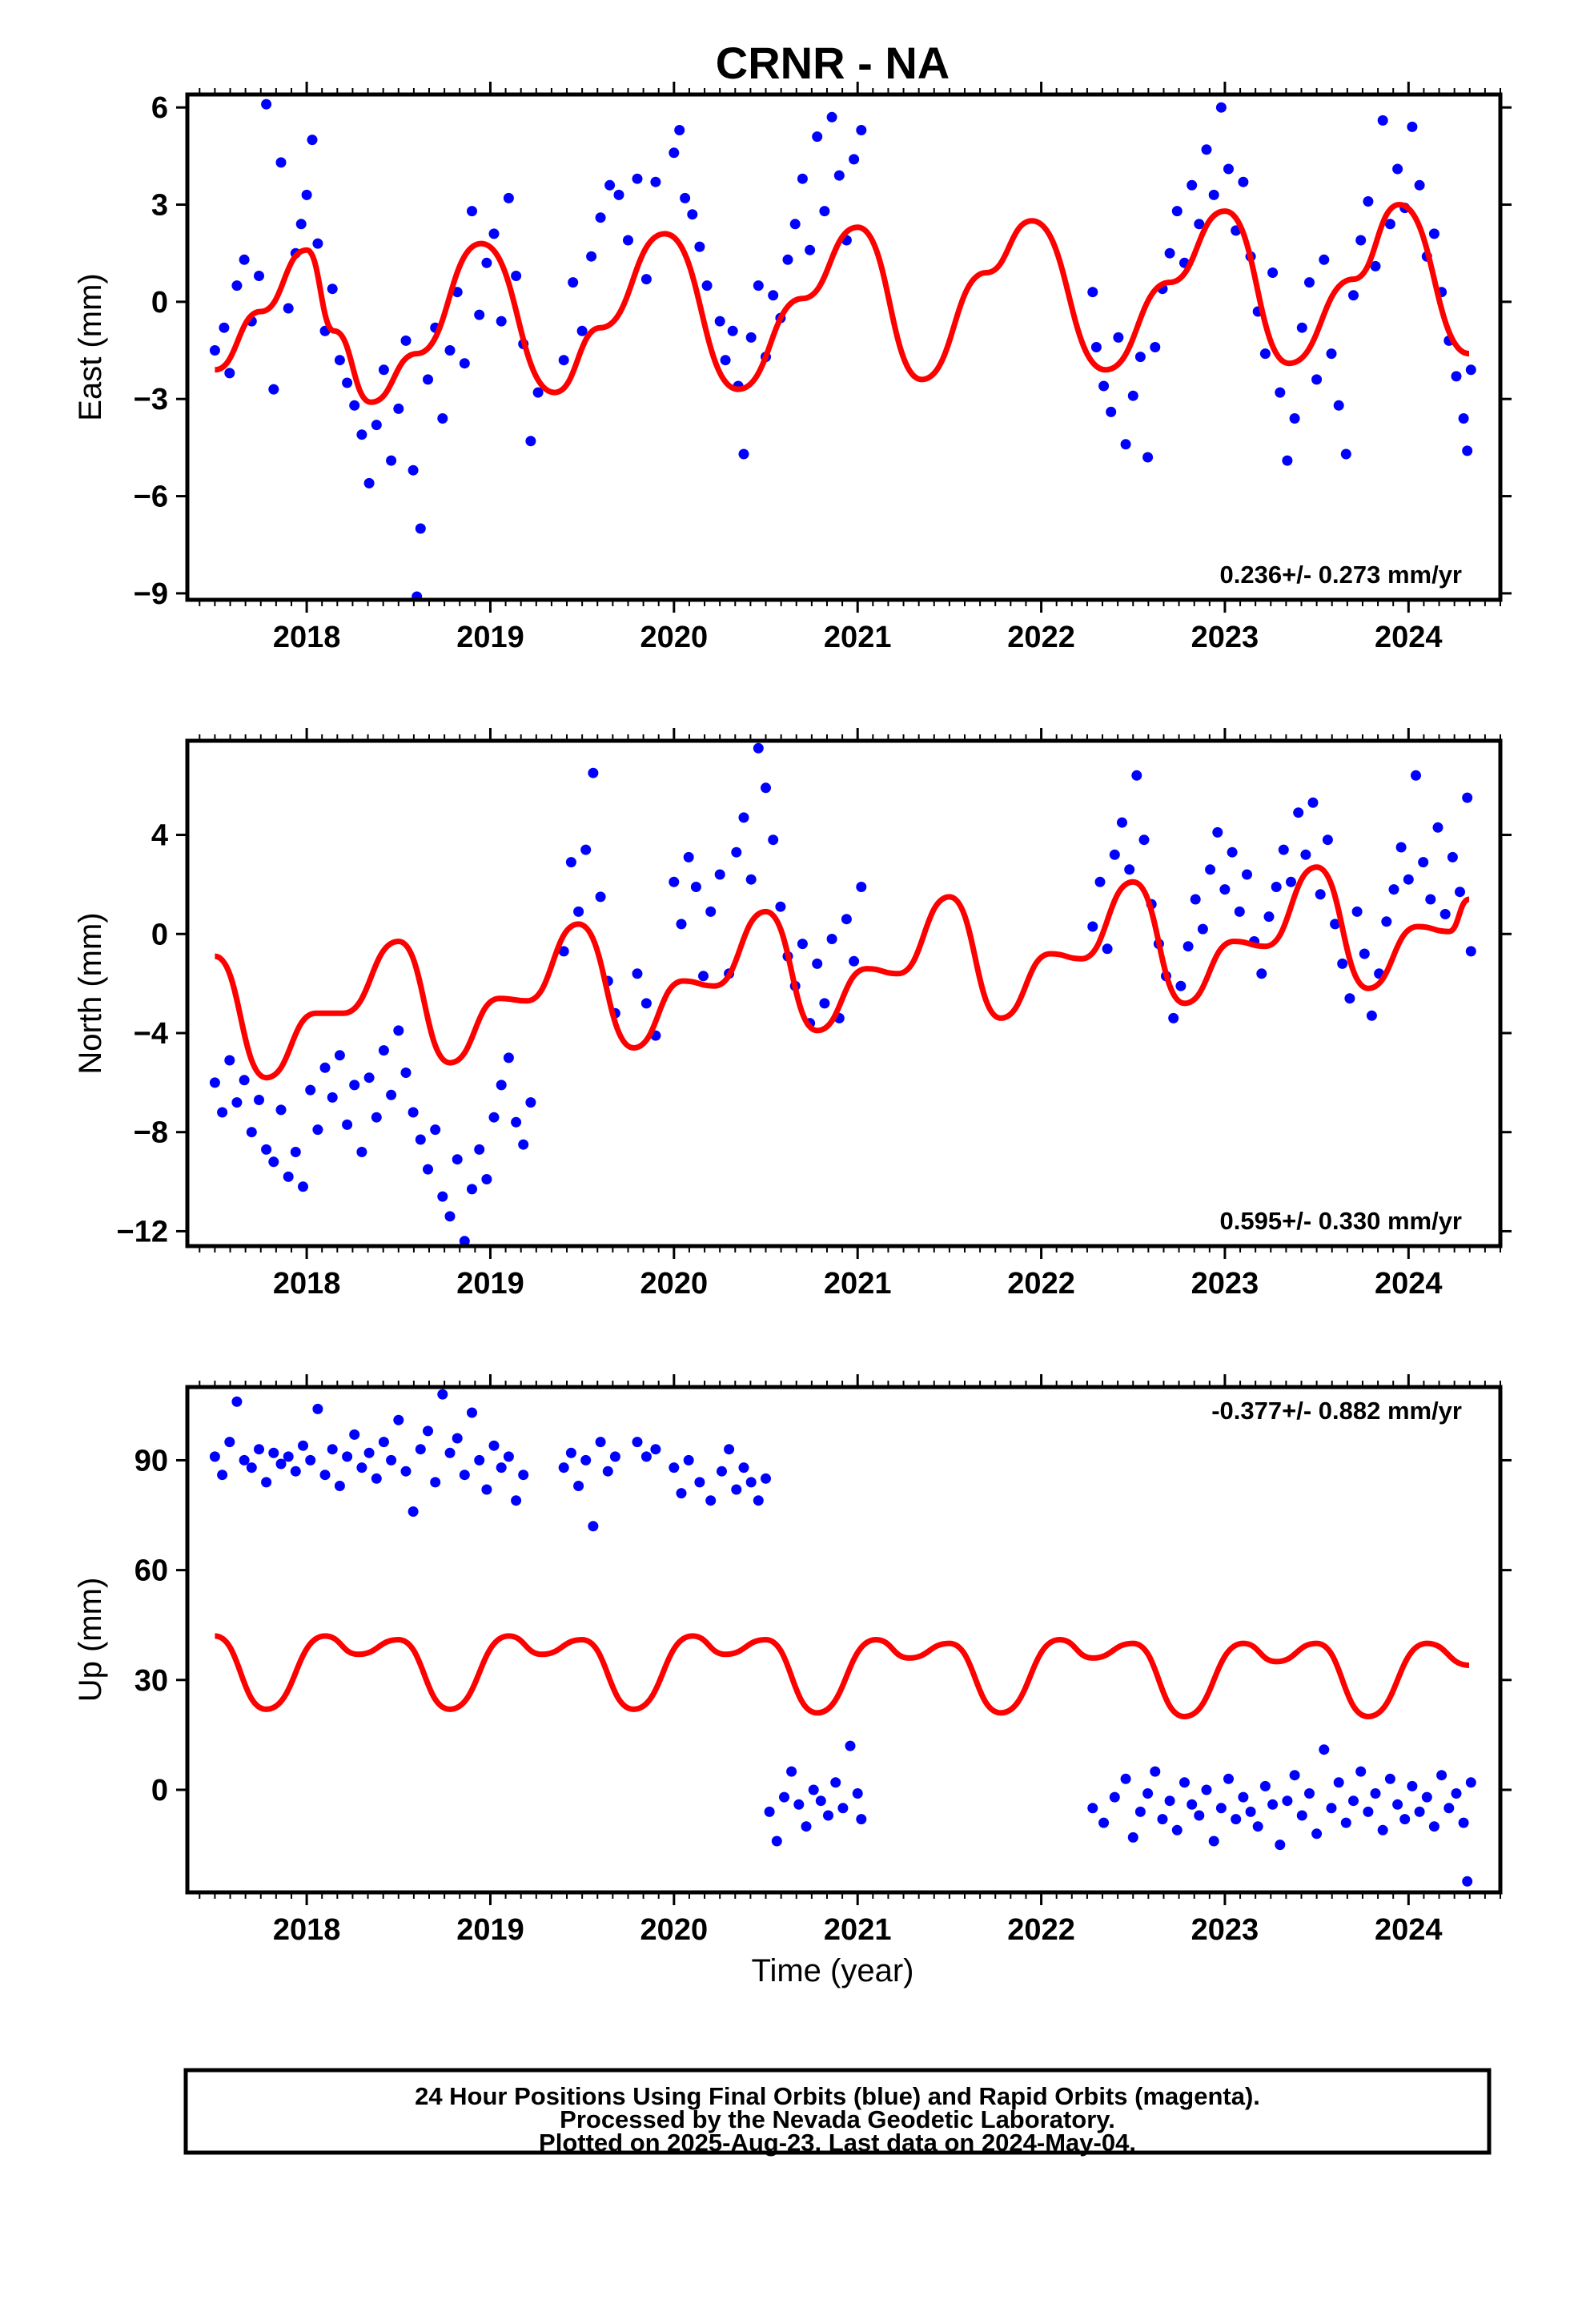 The height and width of the screenshot is (2324, 1582). I want to click on east-x-tick-label: 2022, so click(1041, 637).